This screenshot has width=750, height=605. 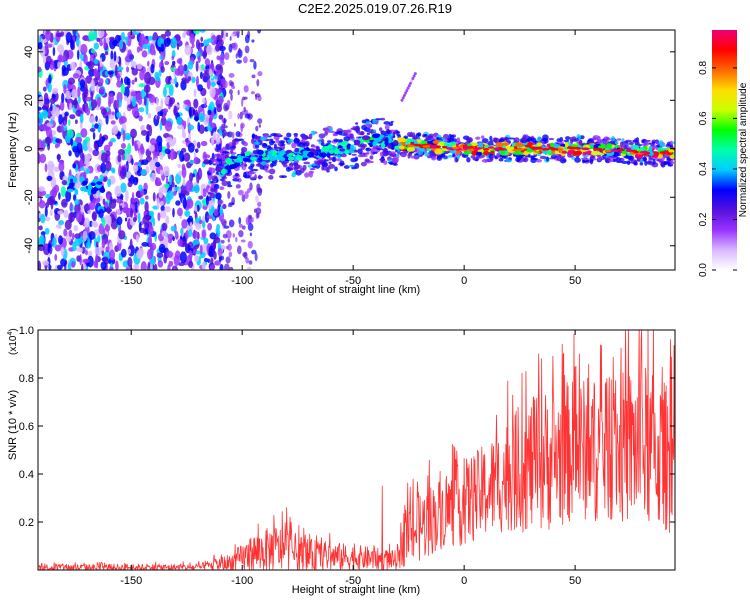 What do you see at coordinates (29, 246) in the screenshot?
I see `y-tick-label: -40` at bounding box center [29, 246].